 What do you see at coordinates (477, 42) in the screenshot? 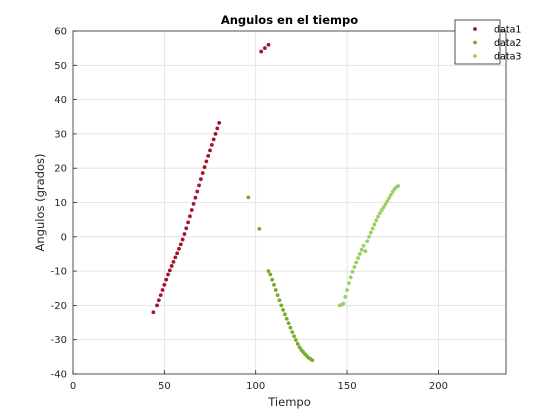
I see `legend-box` at bounding box center [477, 42].